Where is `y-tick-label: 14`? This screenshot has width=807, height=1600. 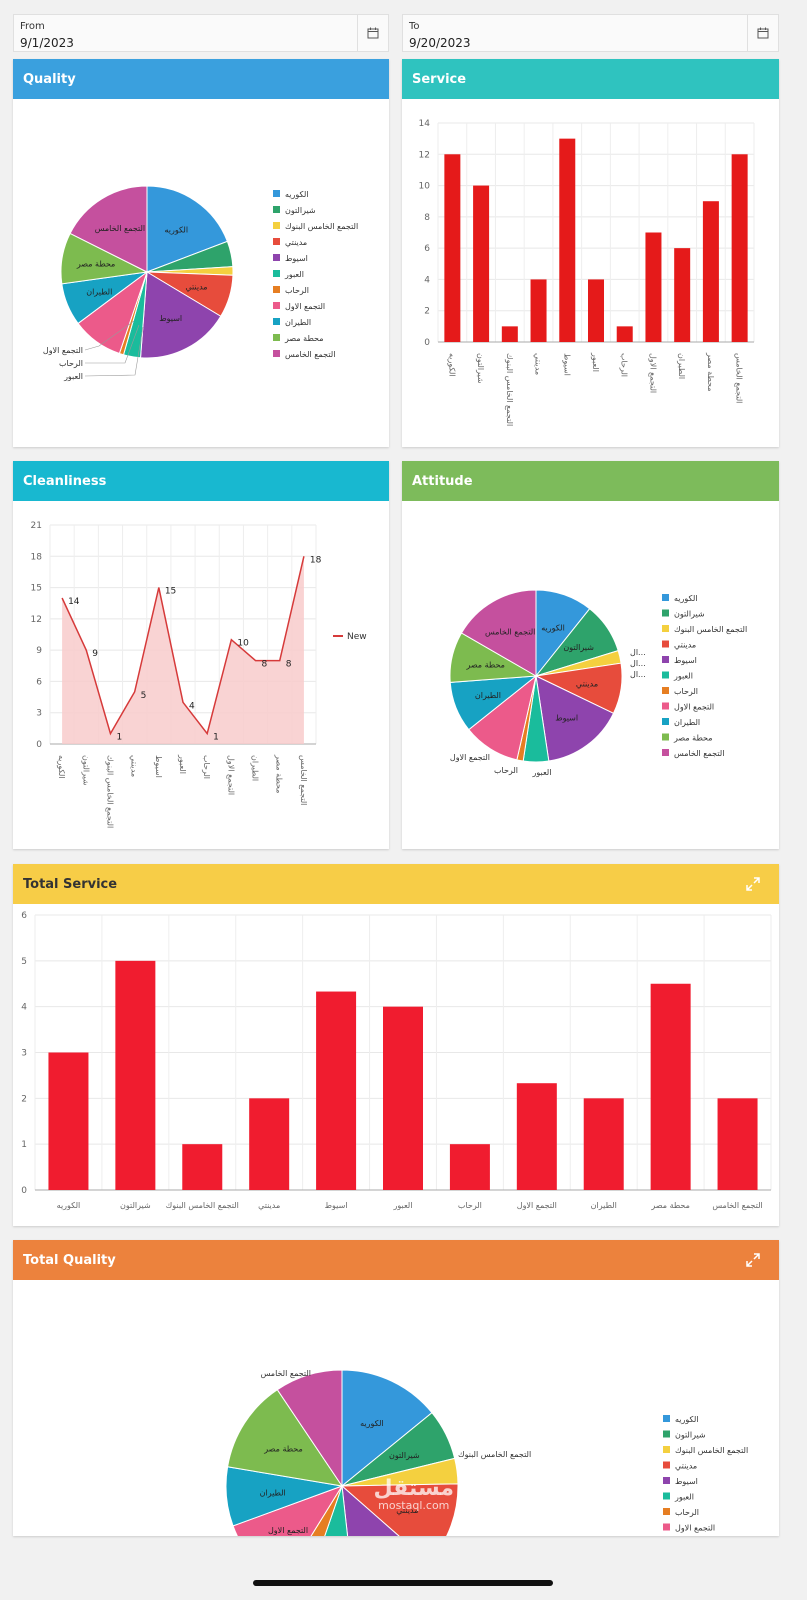 y-tick-label: 14 is located at coordinates (425, 124).